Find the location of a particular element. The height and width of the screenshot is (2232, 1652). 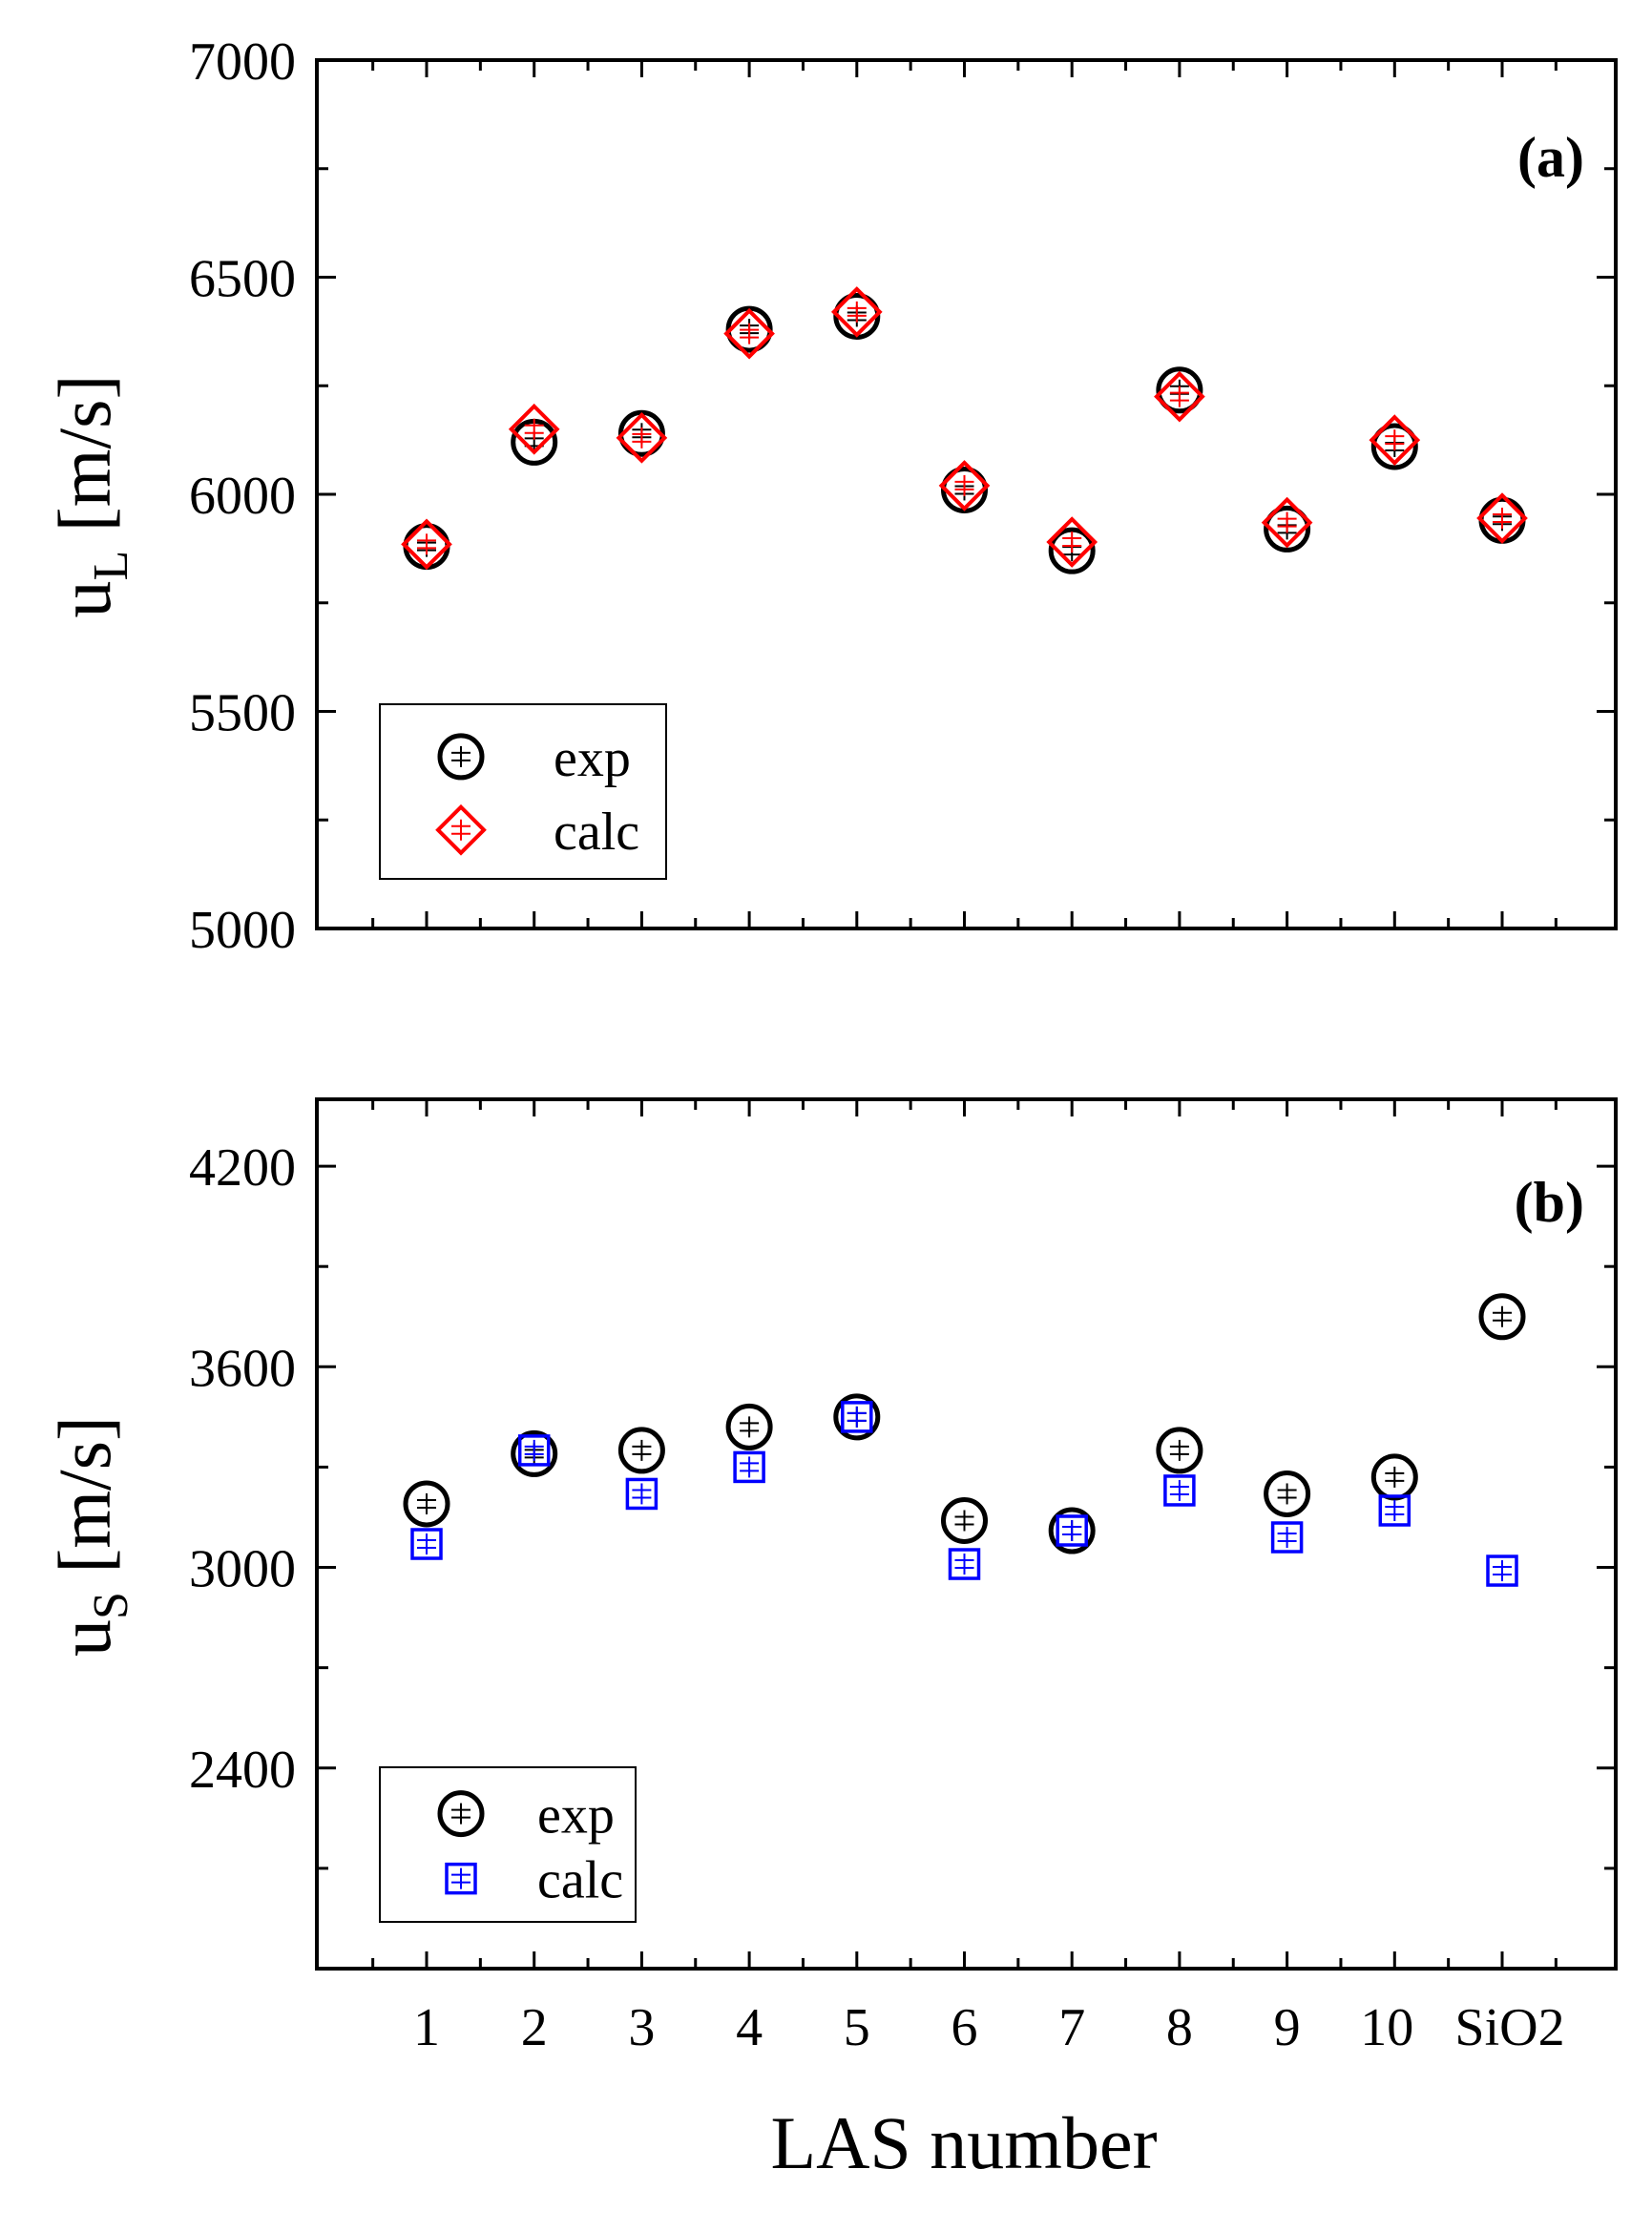

x-tick-label: 9 is located at coordinates (1287, 2027).